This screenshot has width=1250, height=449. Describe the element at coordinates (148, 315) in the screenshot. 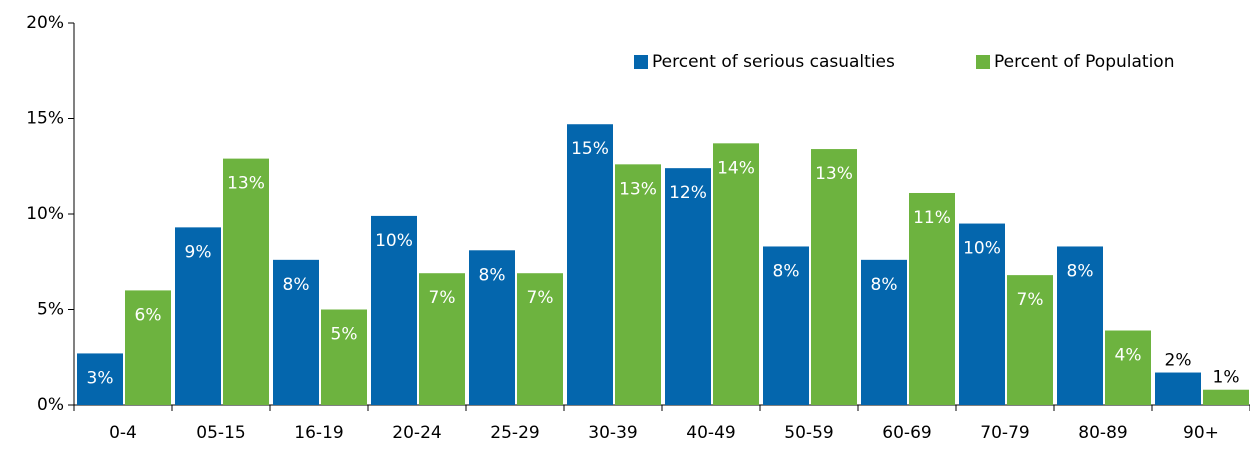

I see `value-label: 6%` at that location.